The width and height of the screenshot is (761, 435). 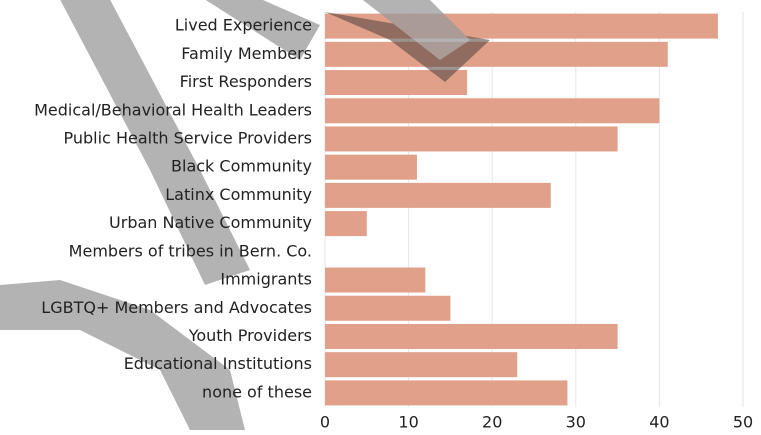 What do you see at coordinates (238, 194) in the screenshot?
I see `y-tick-label: Latinx Community` at bounding box center [238, 194].